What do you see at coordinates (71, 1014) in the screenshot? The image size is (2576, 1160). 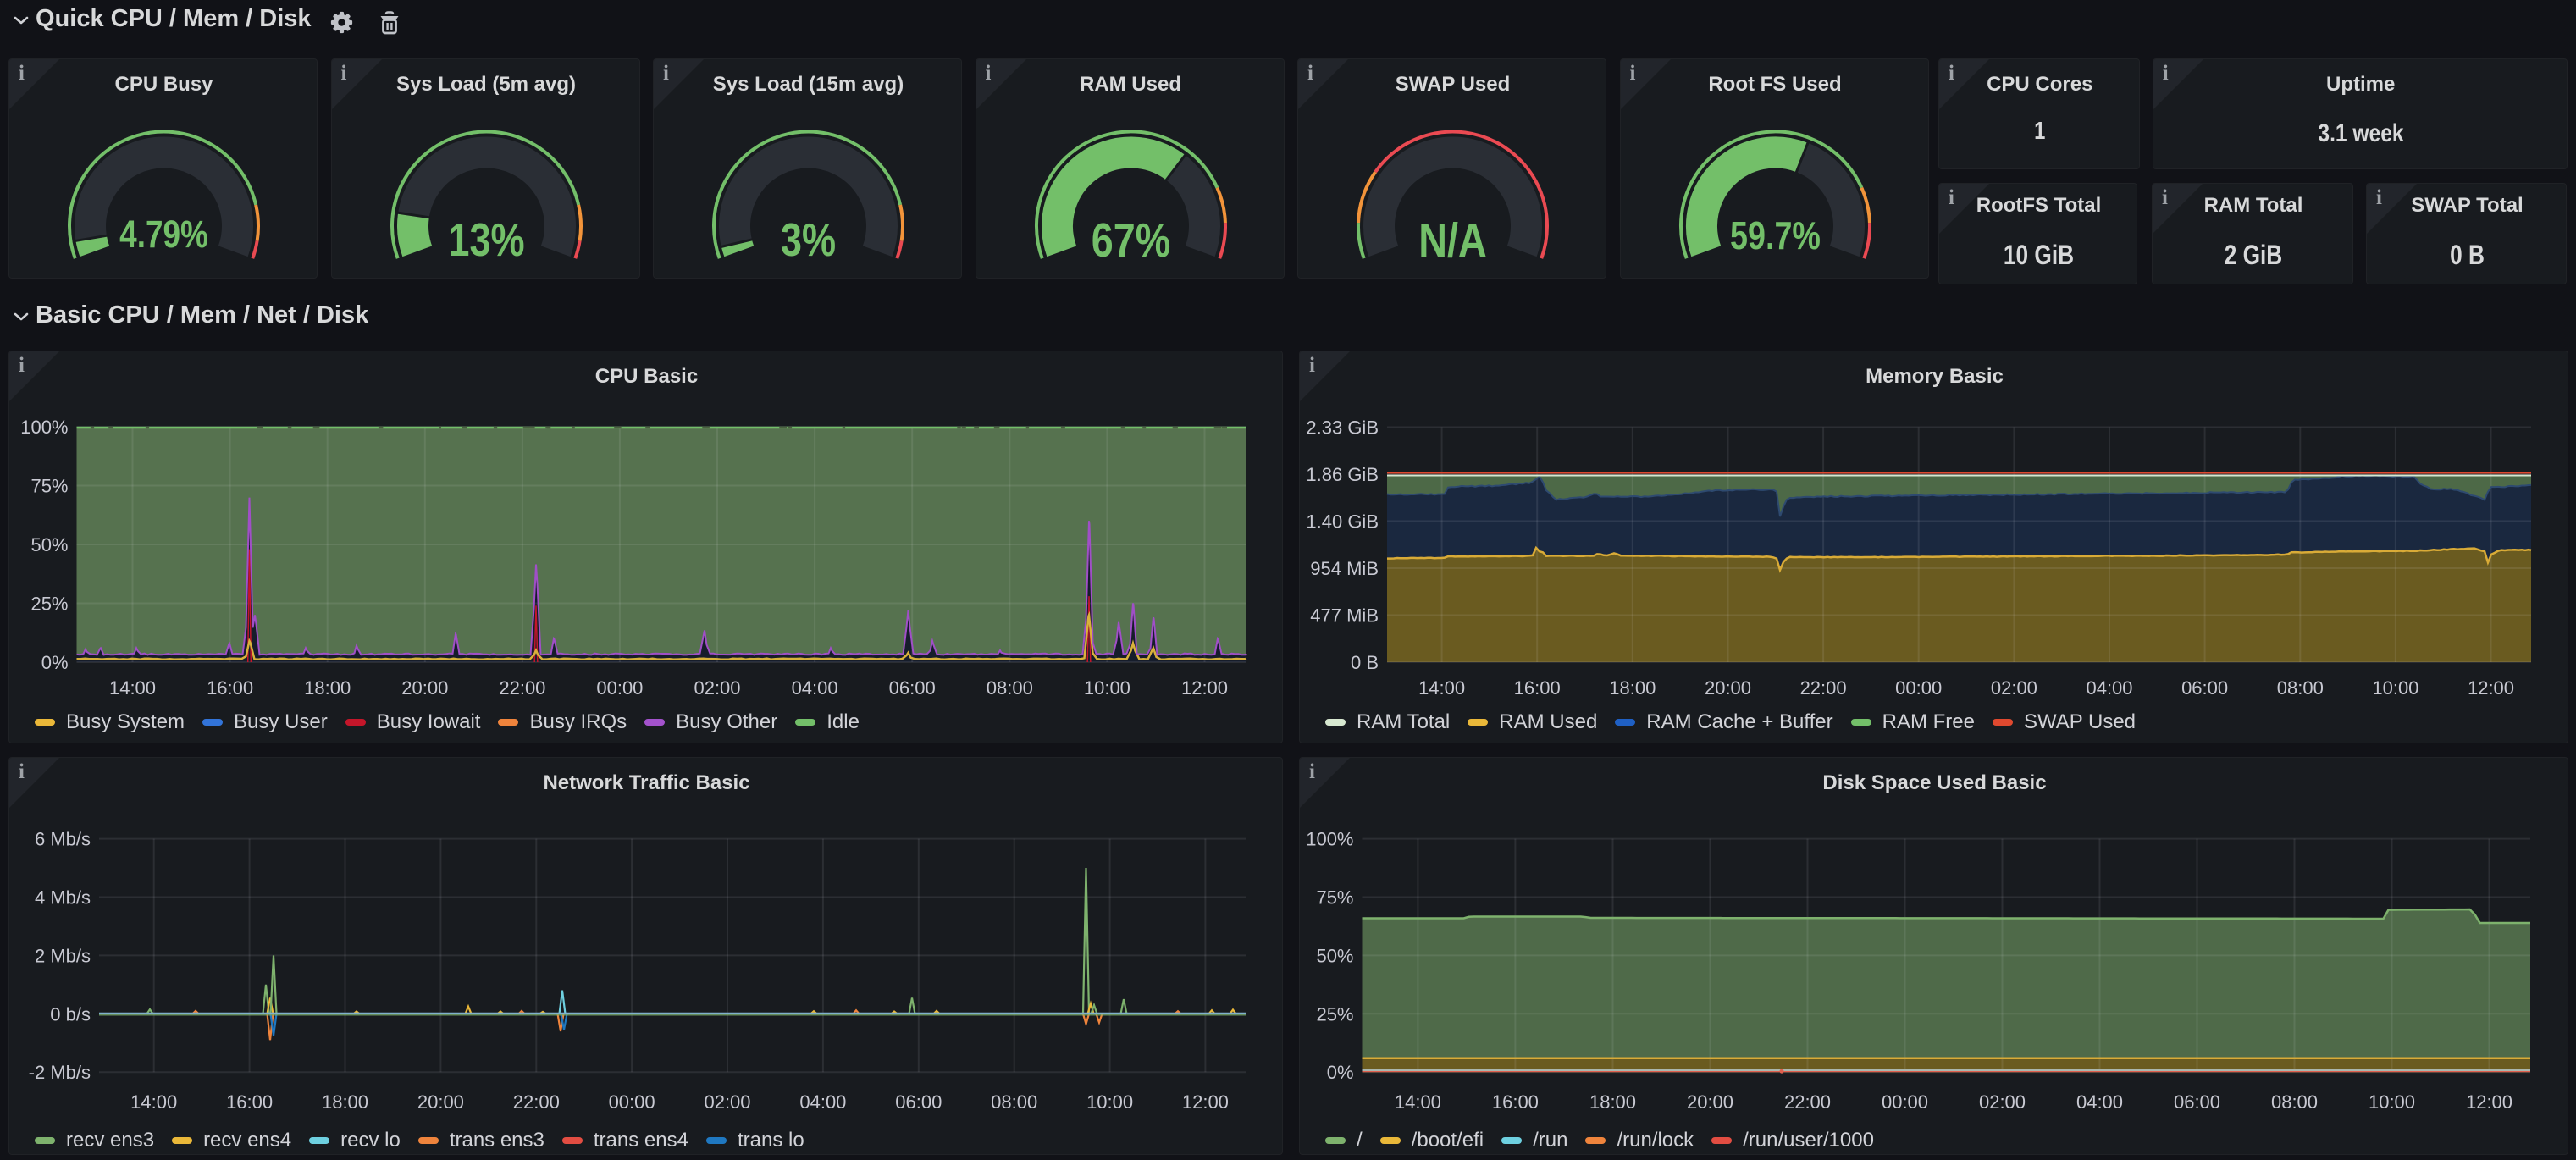 I see `svg-text: 0 b/s` at bounding box center [71, 1014].